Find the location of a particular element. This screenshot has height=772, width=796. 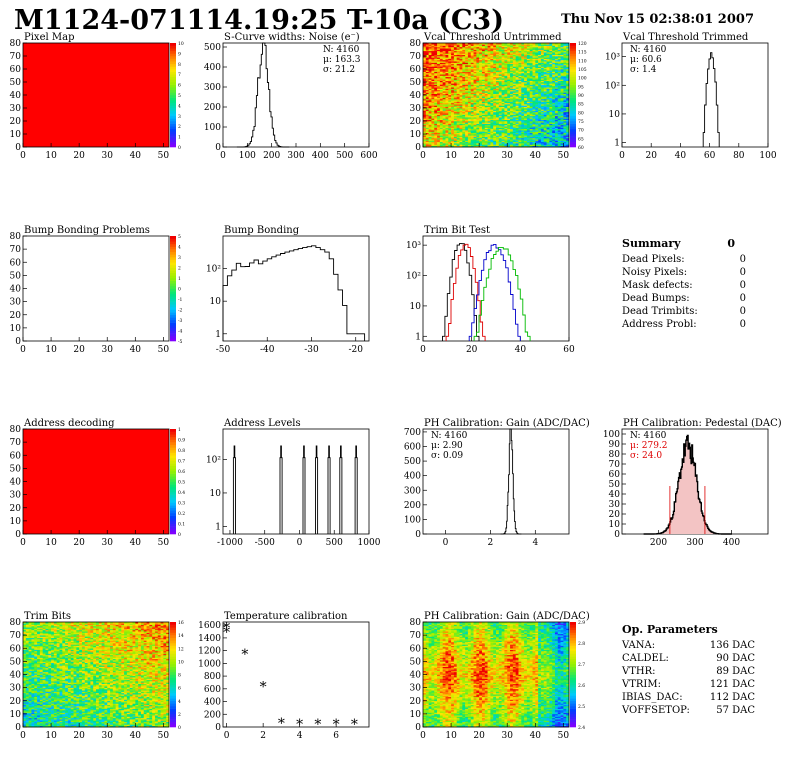

x-tick-label: 30 is located at coordinates (108, 156).